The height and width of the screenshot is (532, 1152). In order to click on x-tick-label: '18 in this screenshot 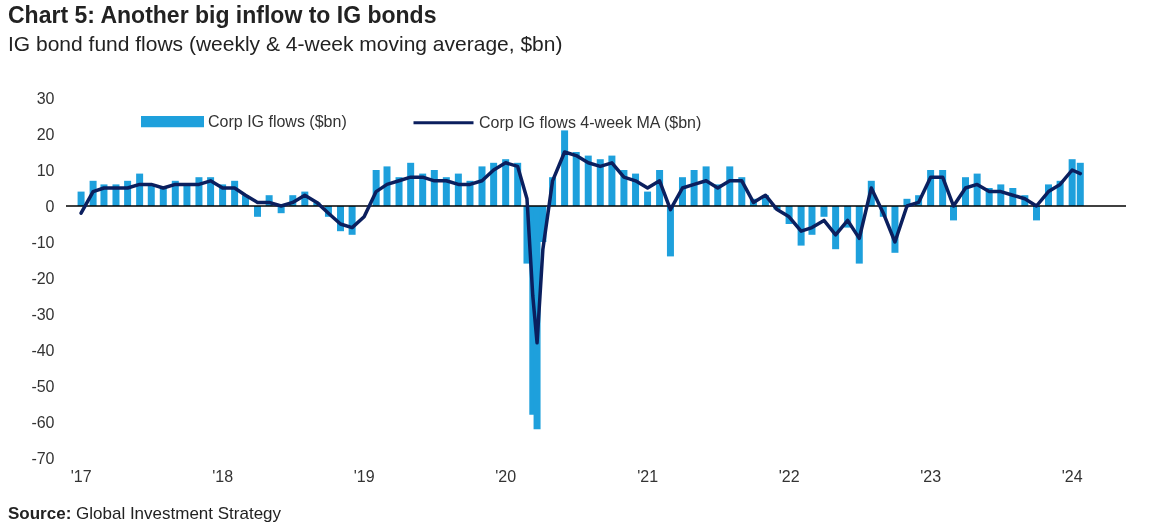, I will do `click(223, 476)`.